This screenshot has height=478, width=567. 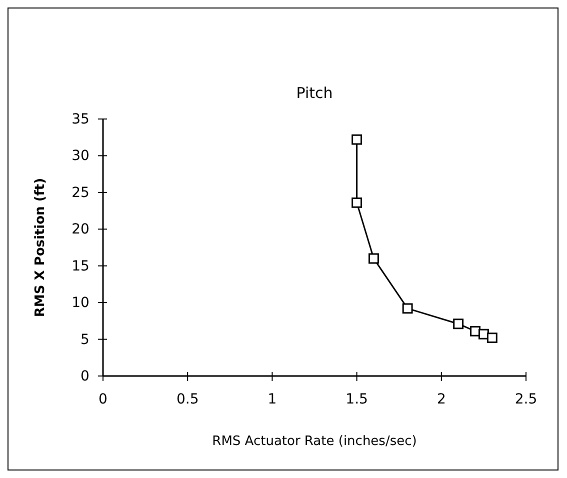 What do you see at coordinates (187, 400) in the screenshot?
I see `x-tick-label: 0.5` at bounding box center [187, 400].